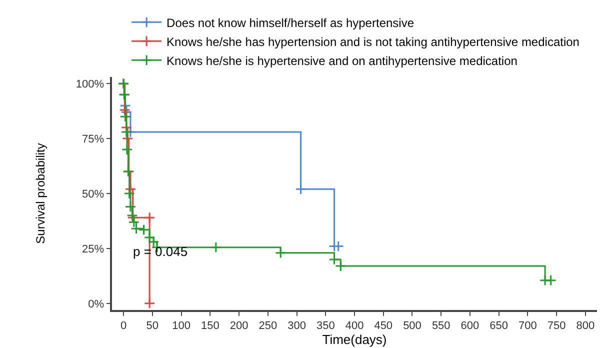 This screenshot has height=348, width=605. Describe the element at coordinates (93, 249) in the screenshot. I see `y-tick-label: 25%` at that location.